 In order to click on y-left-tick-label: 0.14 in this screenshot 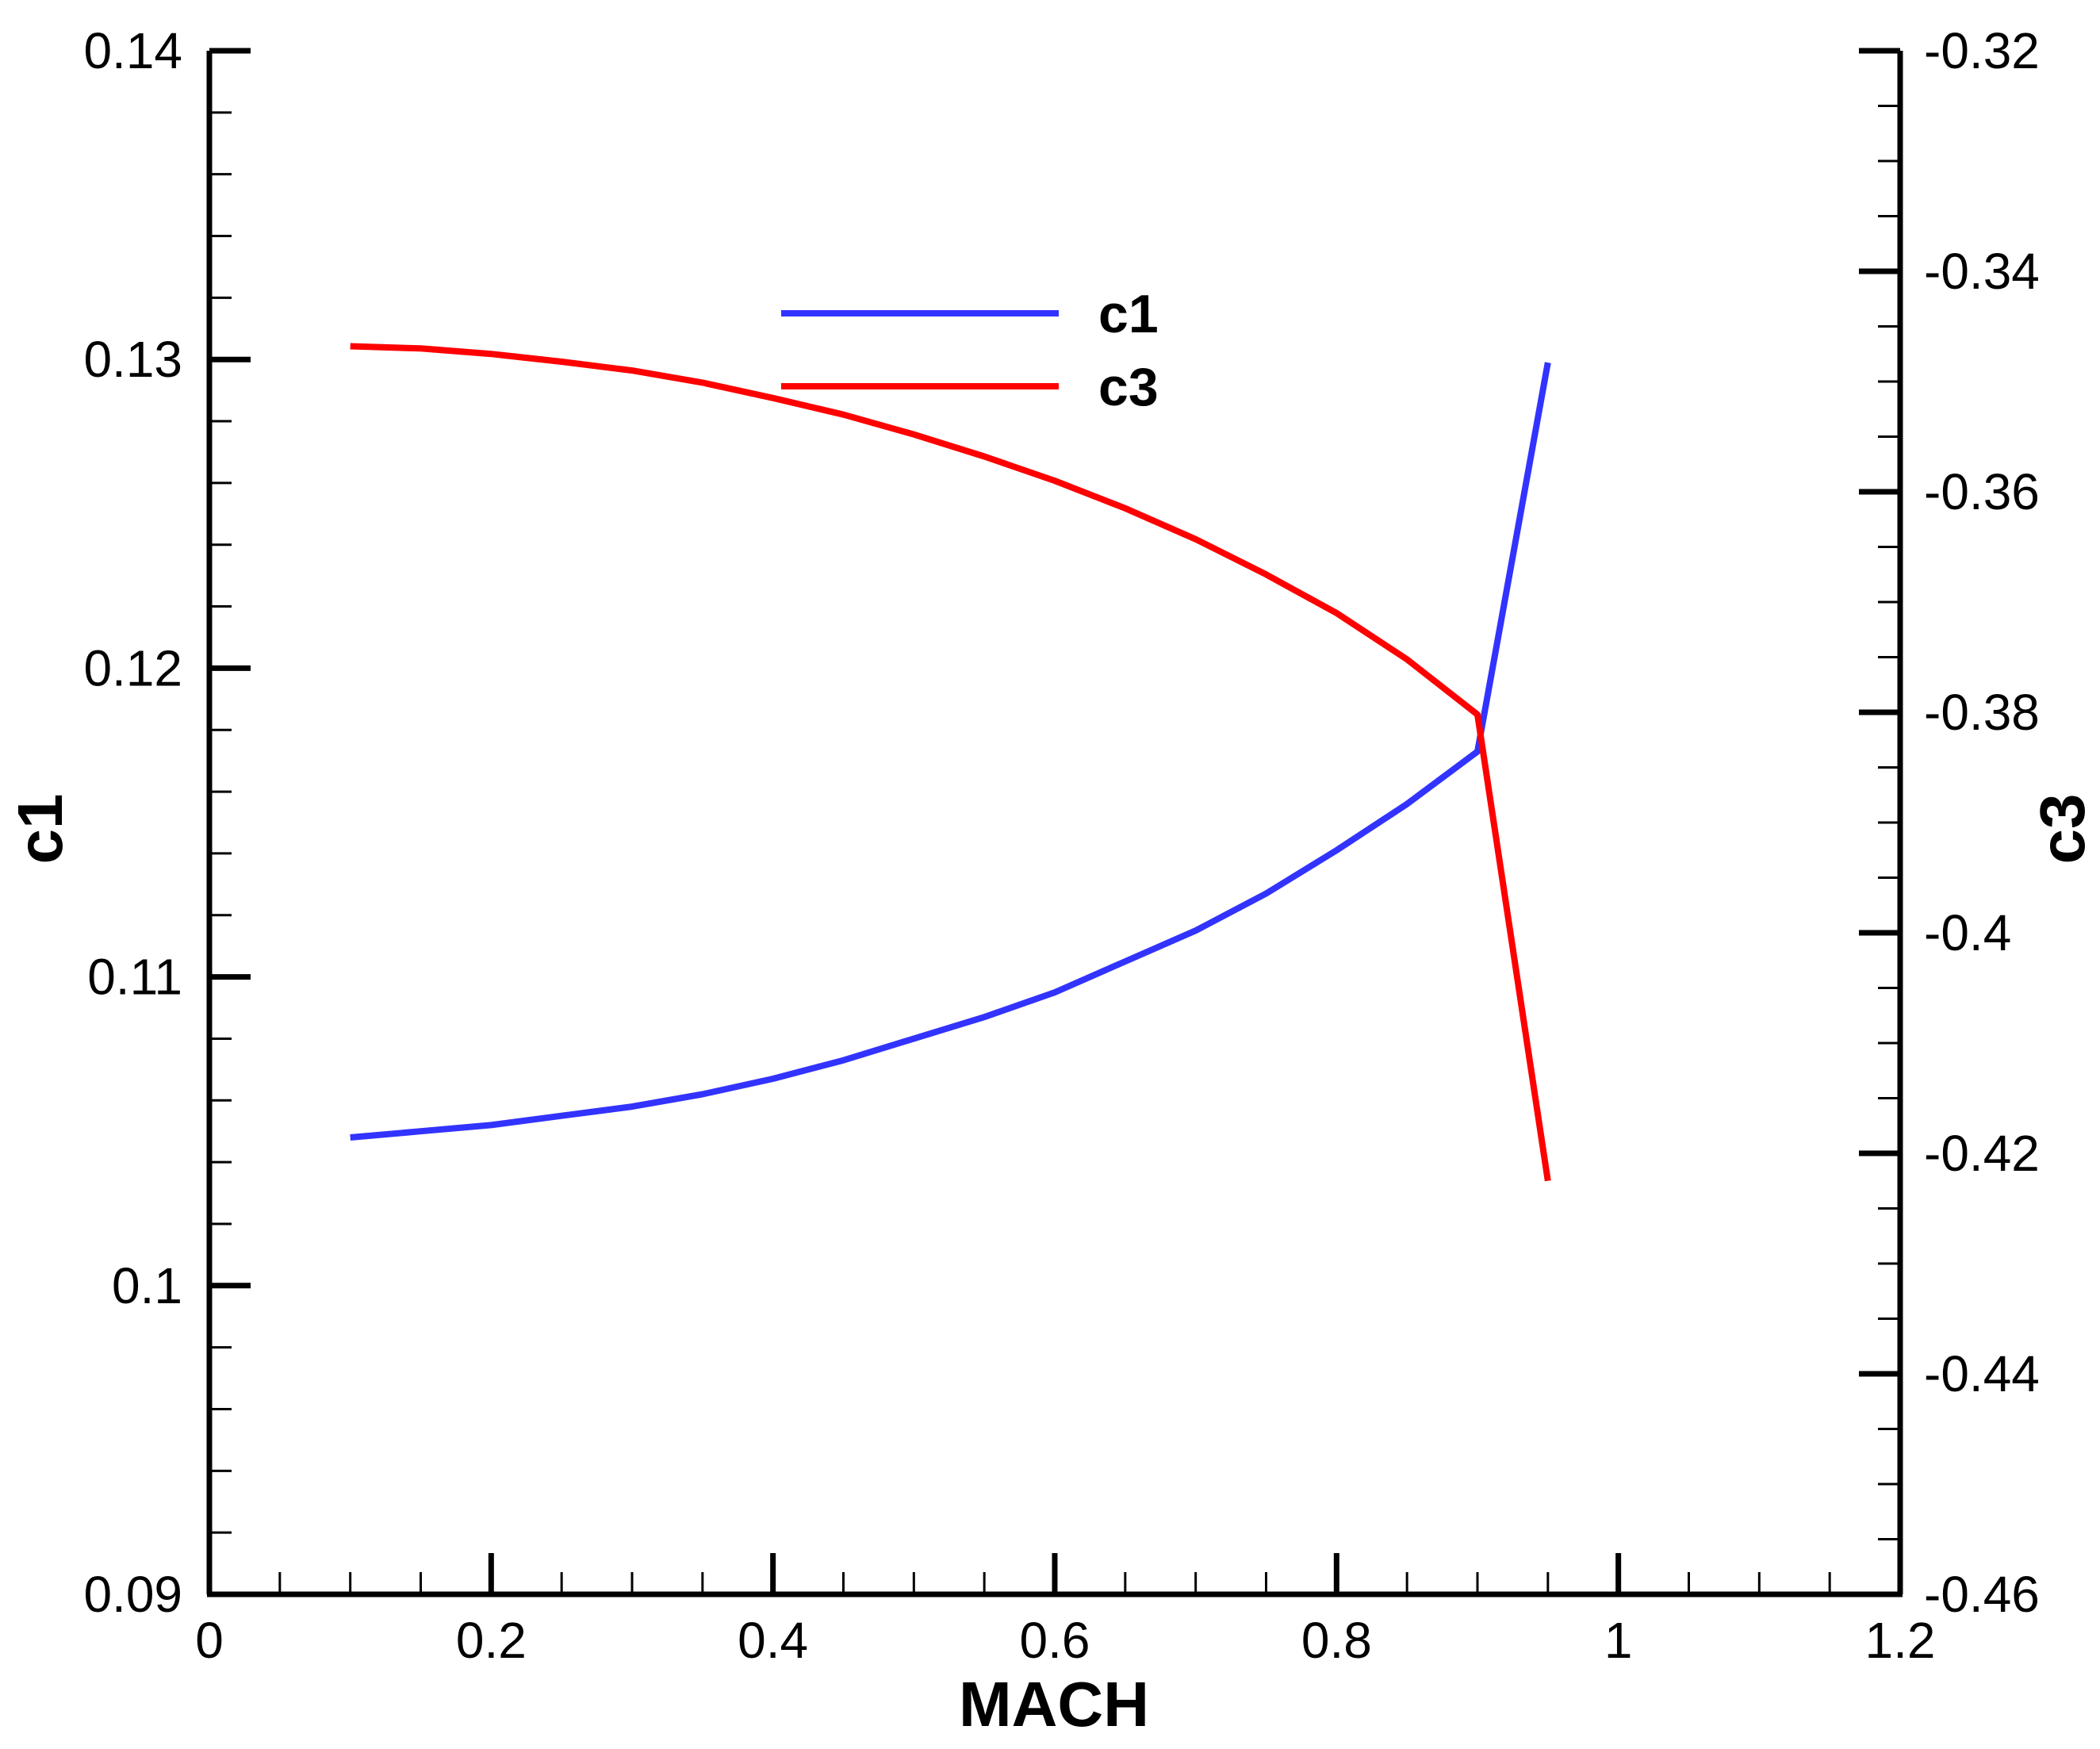, I will do `click(132, 51)`.